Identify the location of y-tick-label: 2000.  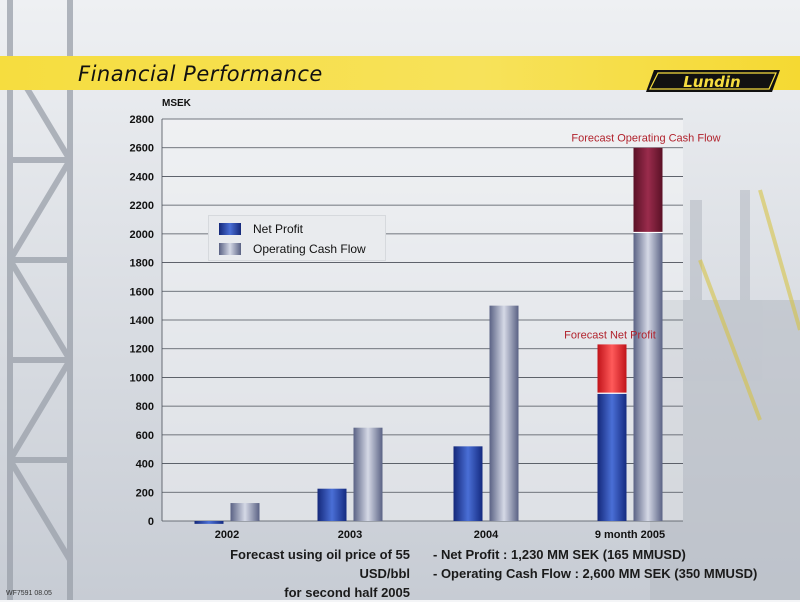
(142, 235).